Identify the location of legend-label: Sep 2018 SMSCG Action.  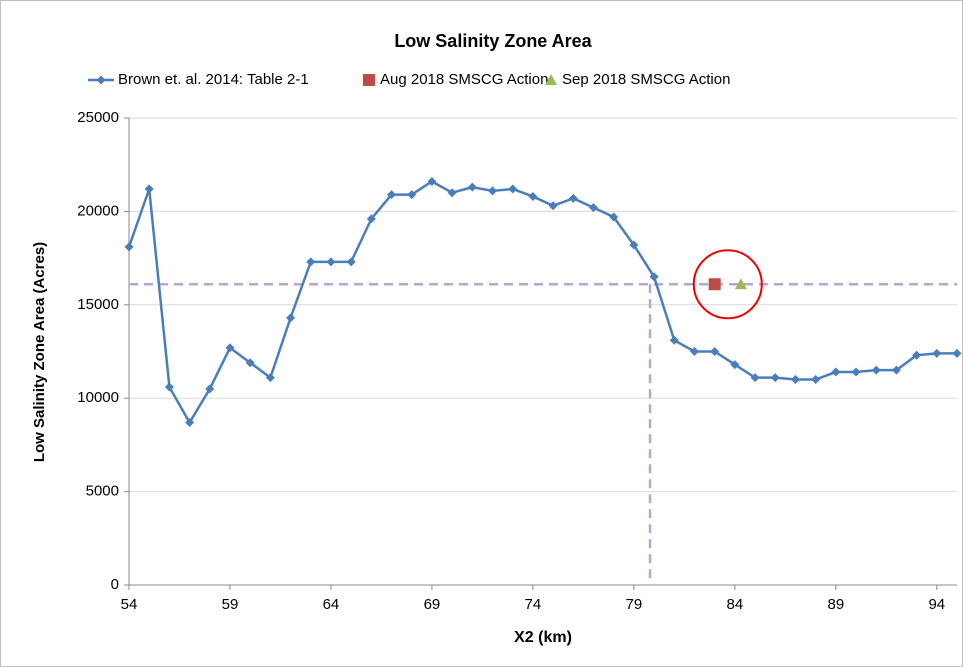
(646, 79).